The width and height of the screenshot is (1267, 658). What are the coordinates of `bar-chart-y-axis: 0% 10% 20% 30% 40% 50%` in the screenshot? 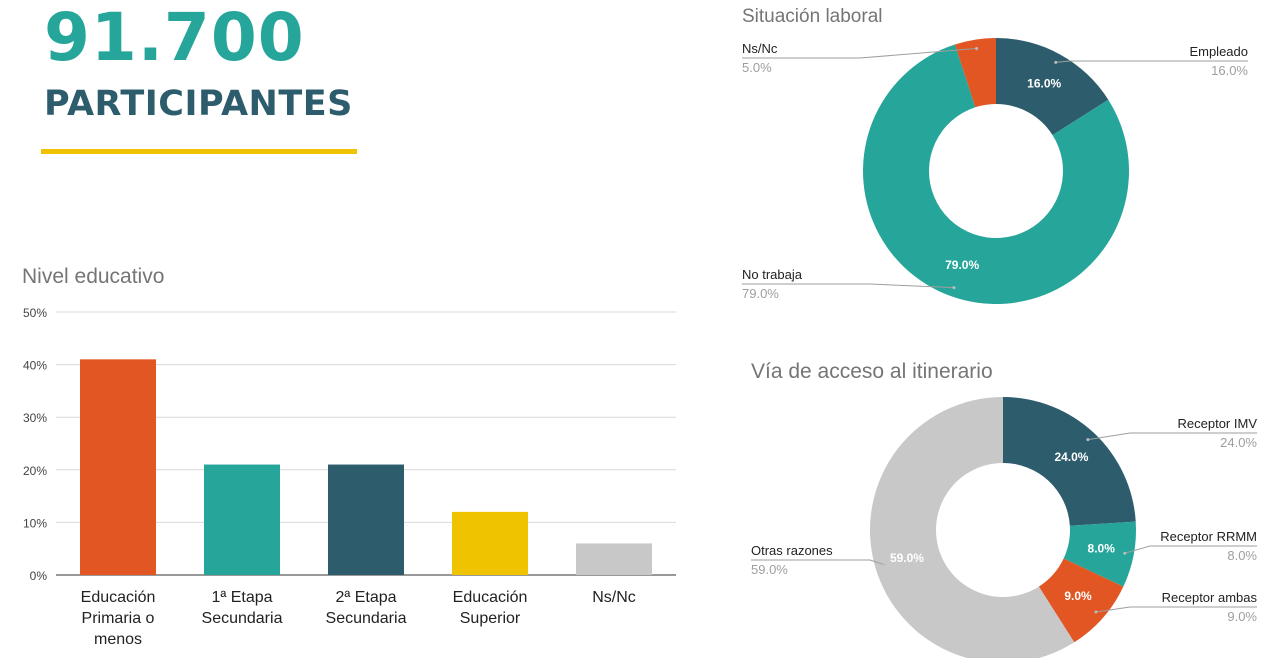 It's located at (35, 444).